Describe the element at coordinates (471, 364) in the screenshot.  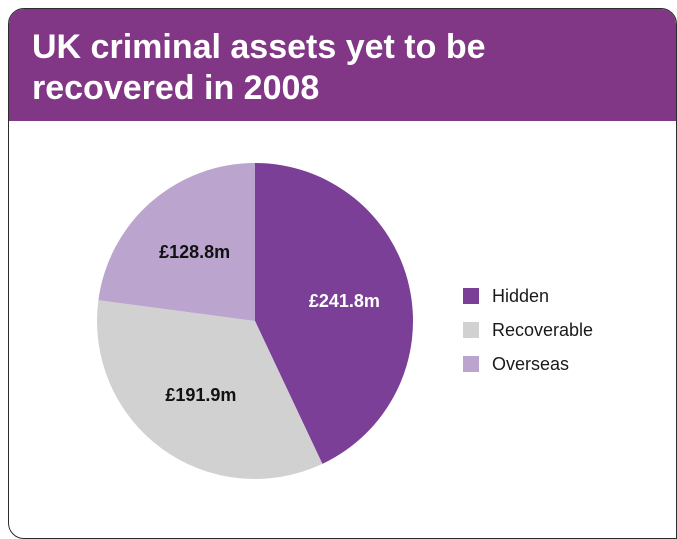
I see `legend-swatch-overseas` at that location.